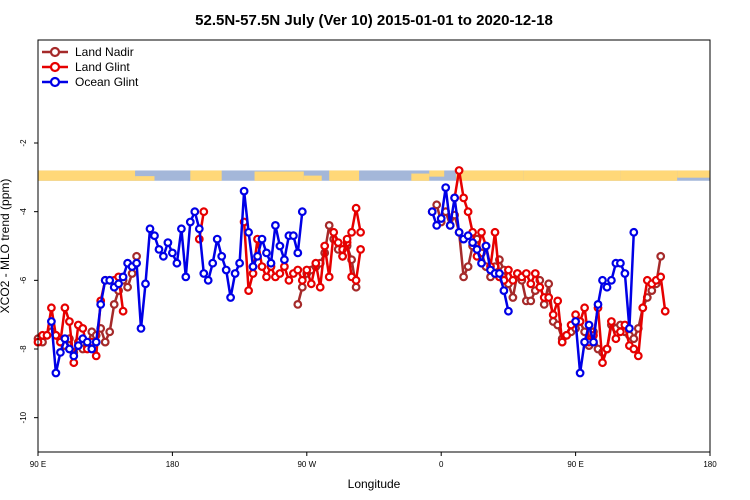  I want to click on y-tick-label: -8, so click(23, 349).